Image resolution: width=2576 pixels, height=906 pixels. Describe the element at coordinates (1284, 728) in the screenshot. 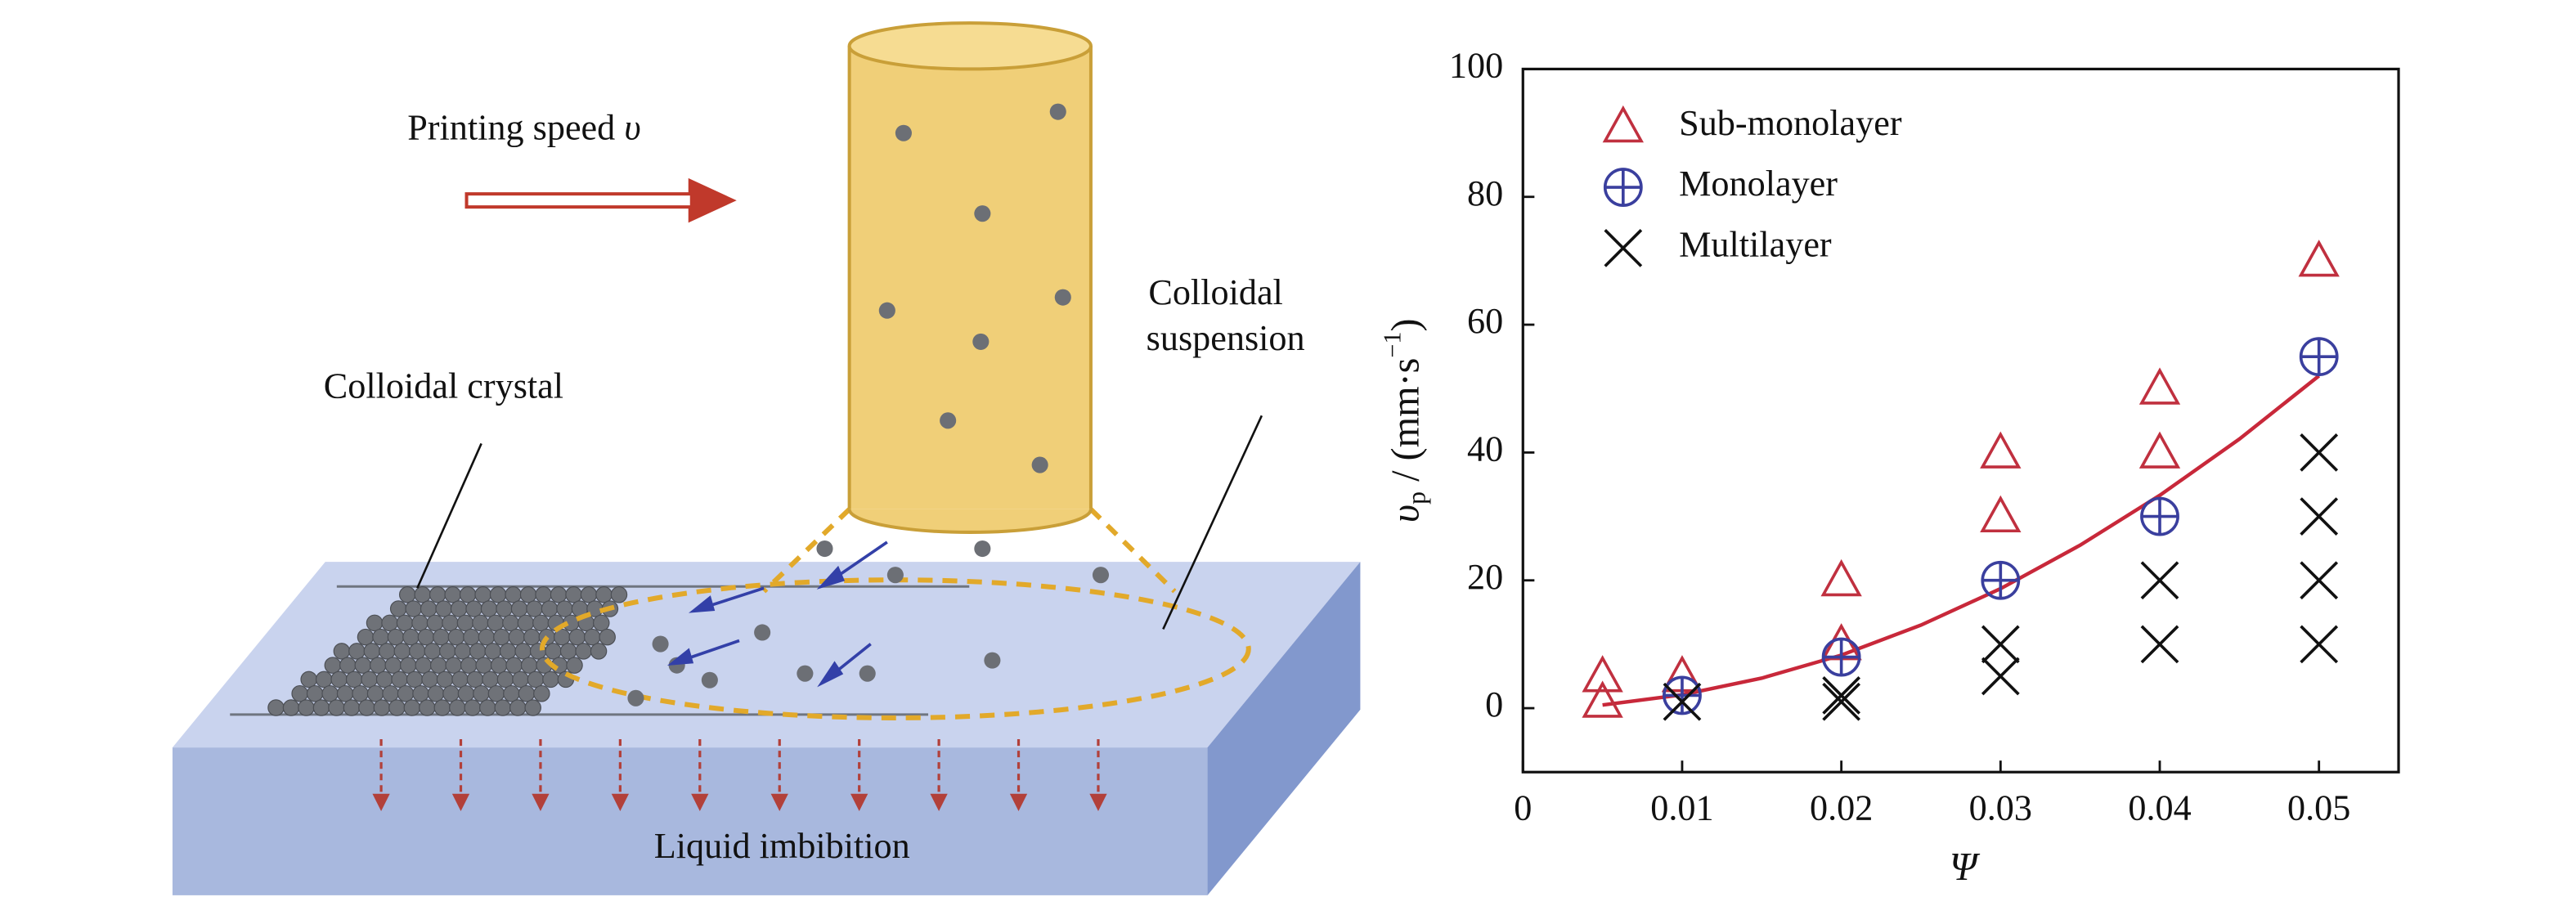

I see `slab-side` at that location.